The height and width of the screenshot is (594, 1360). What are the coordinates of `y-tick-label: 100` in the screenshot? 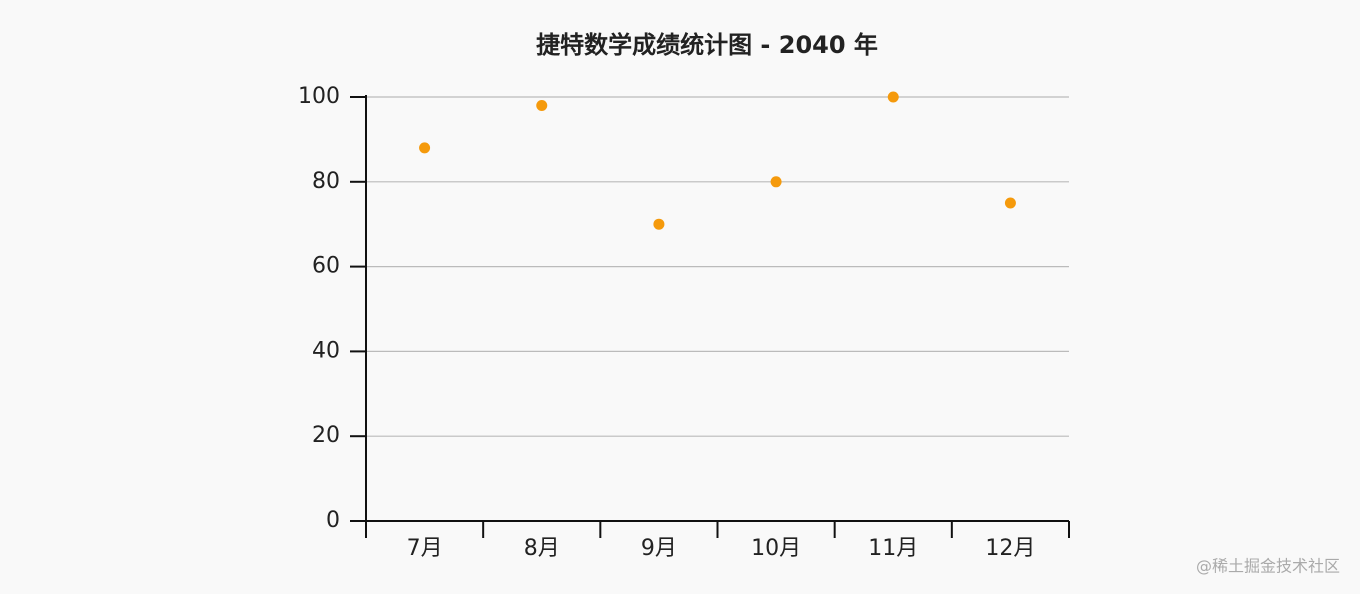 It's located at (319, 96).